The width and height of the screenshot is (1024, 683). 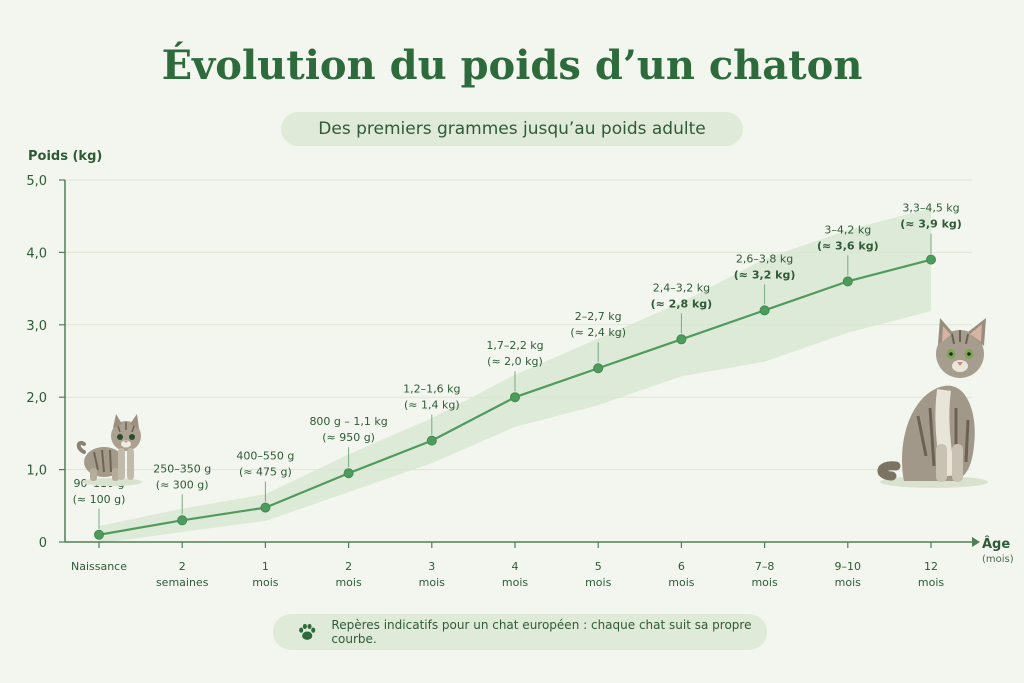 I want to click on data-label-approx: (≈ 300 g), so click(x=182, y=484).